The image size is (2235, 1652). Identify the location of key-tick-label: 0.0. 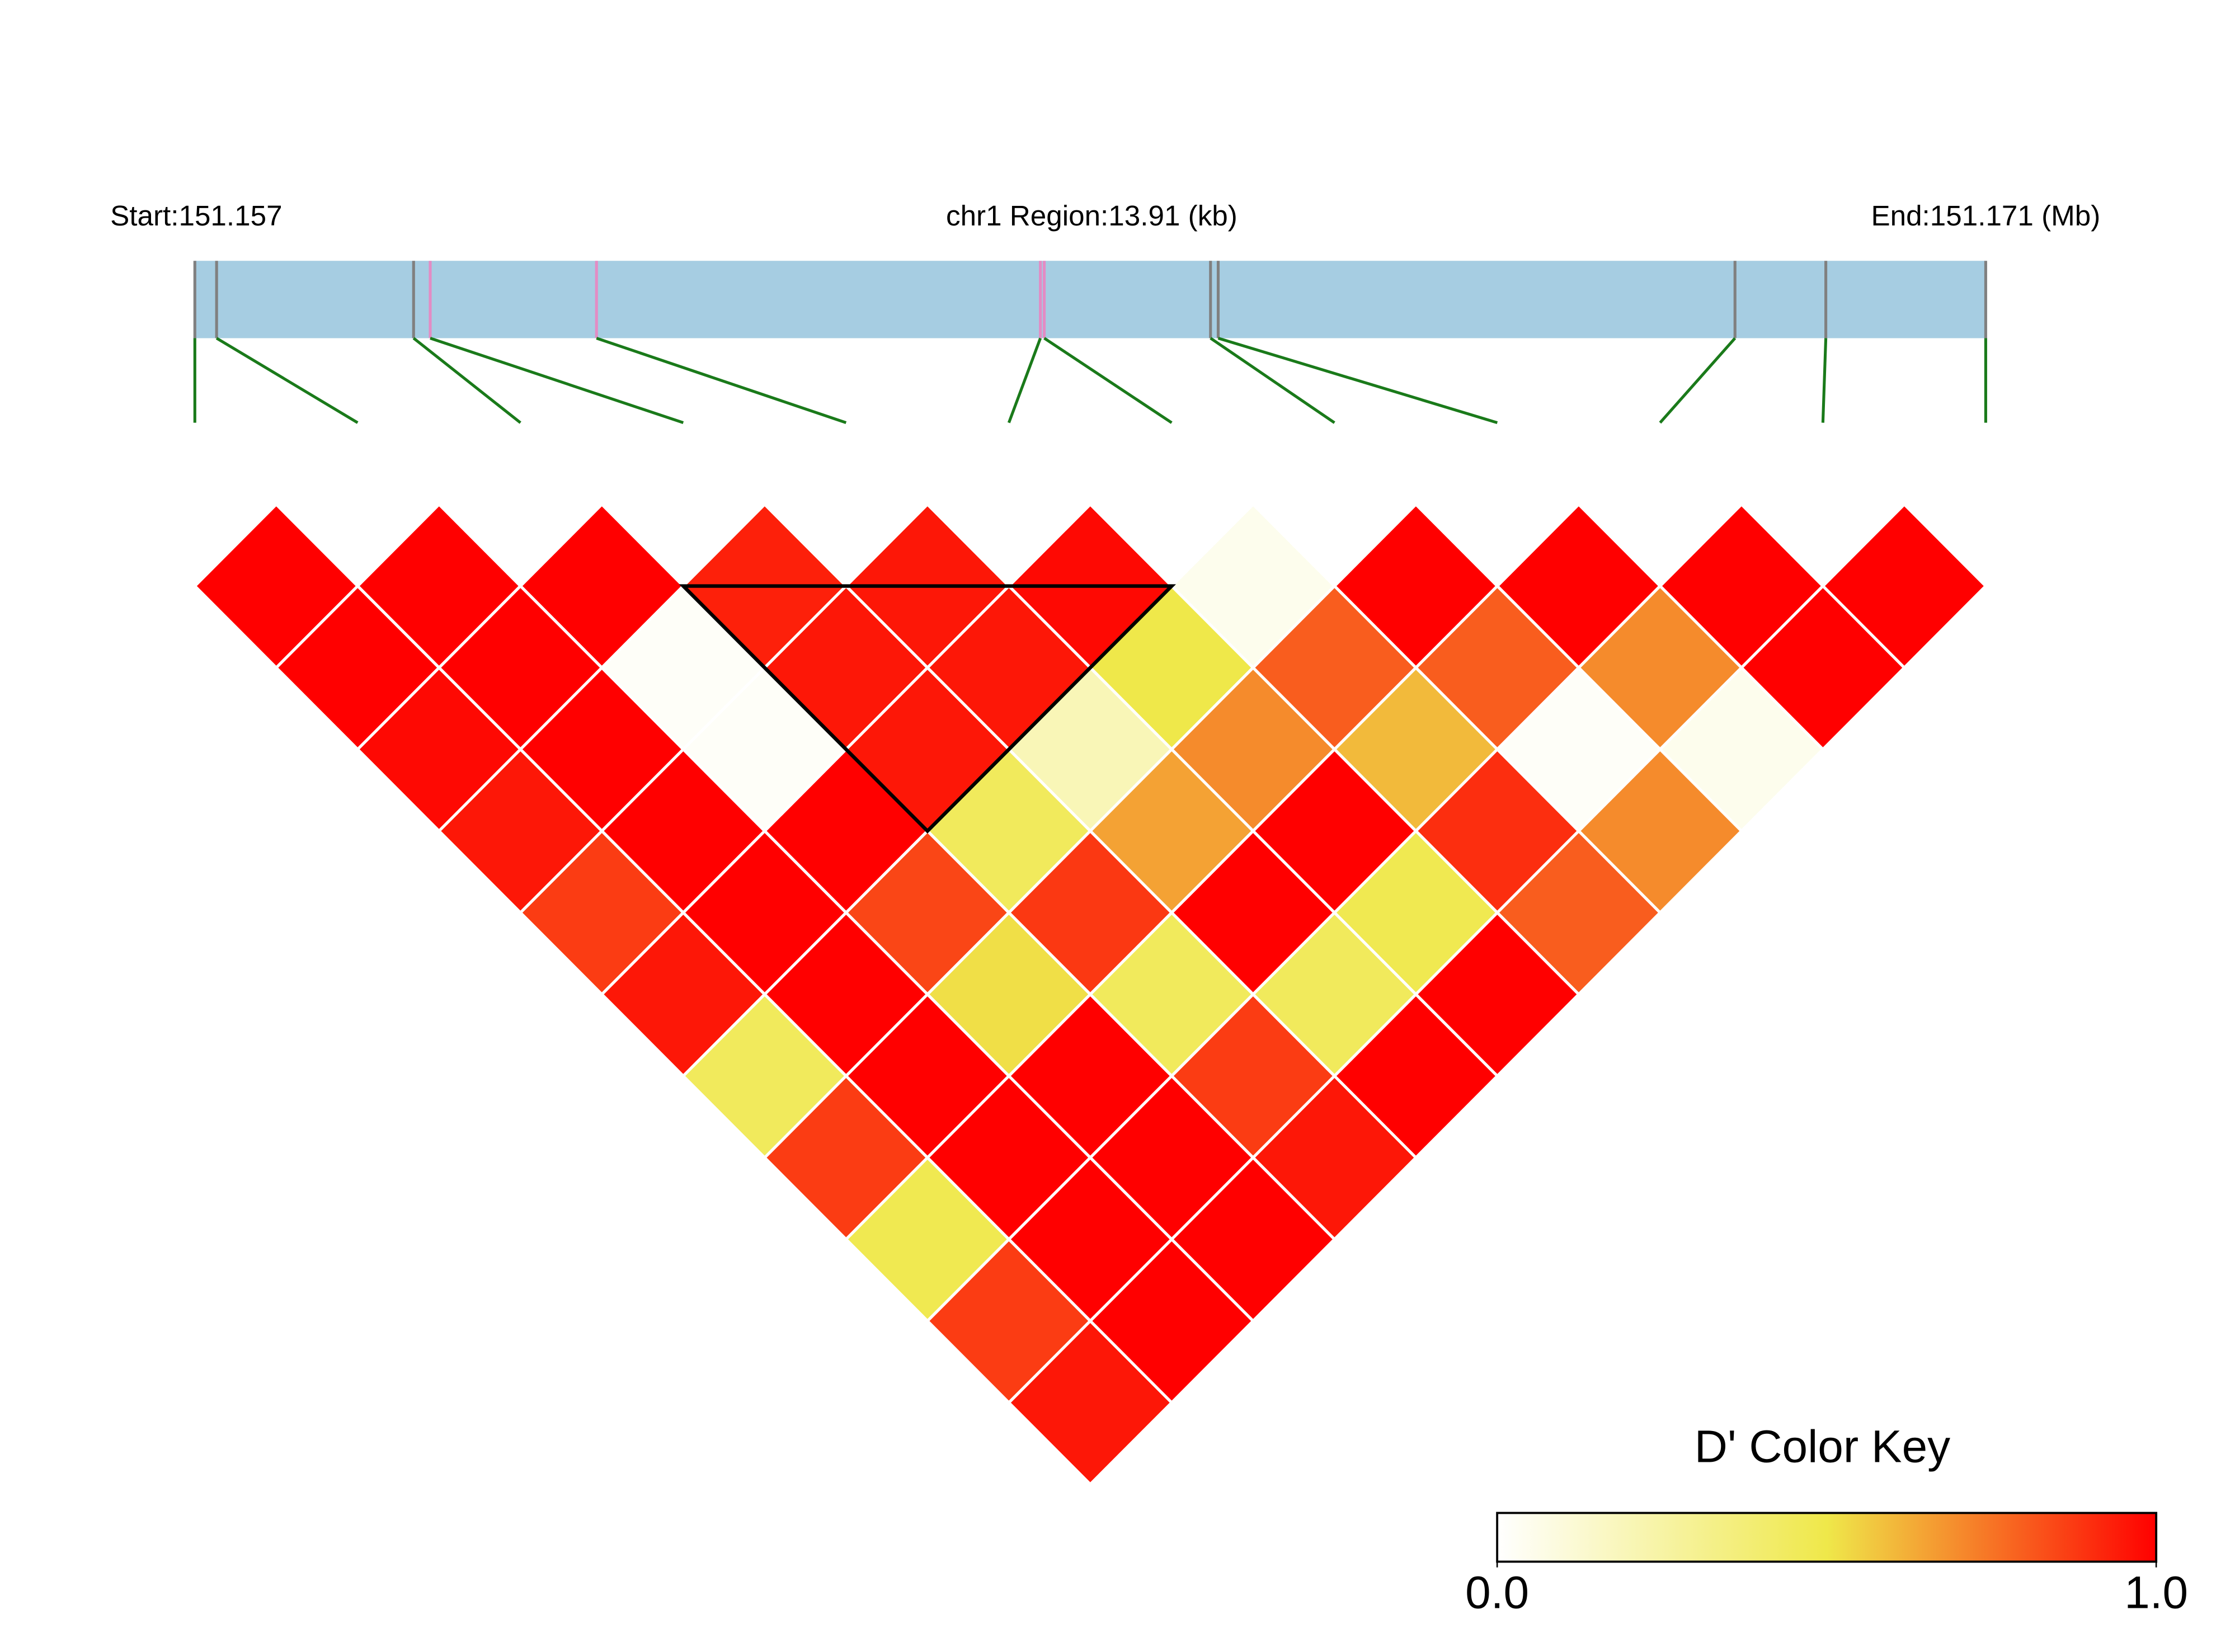
(1497, 1593).